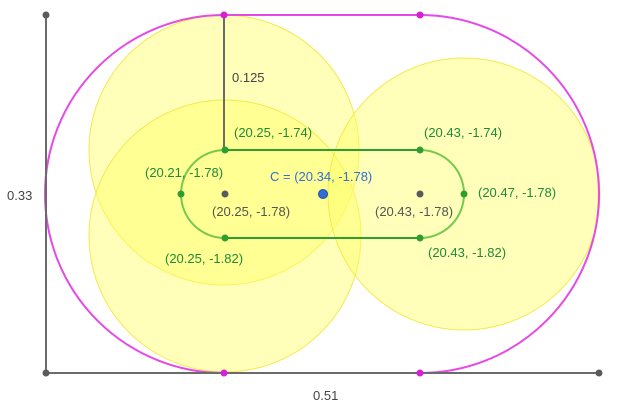 This screenshot has height=411, width=635. Describe the element at coordinates (420, 194) in the screenshot. I see `point-center-right` at that location.